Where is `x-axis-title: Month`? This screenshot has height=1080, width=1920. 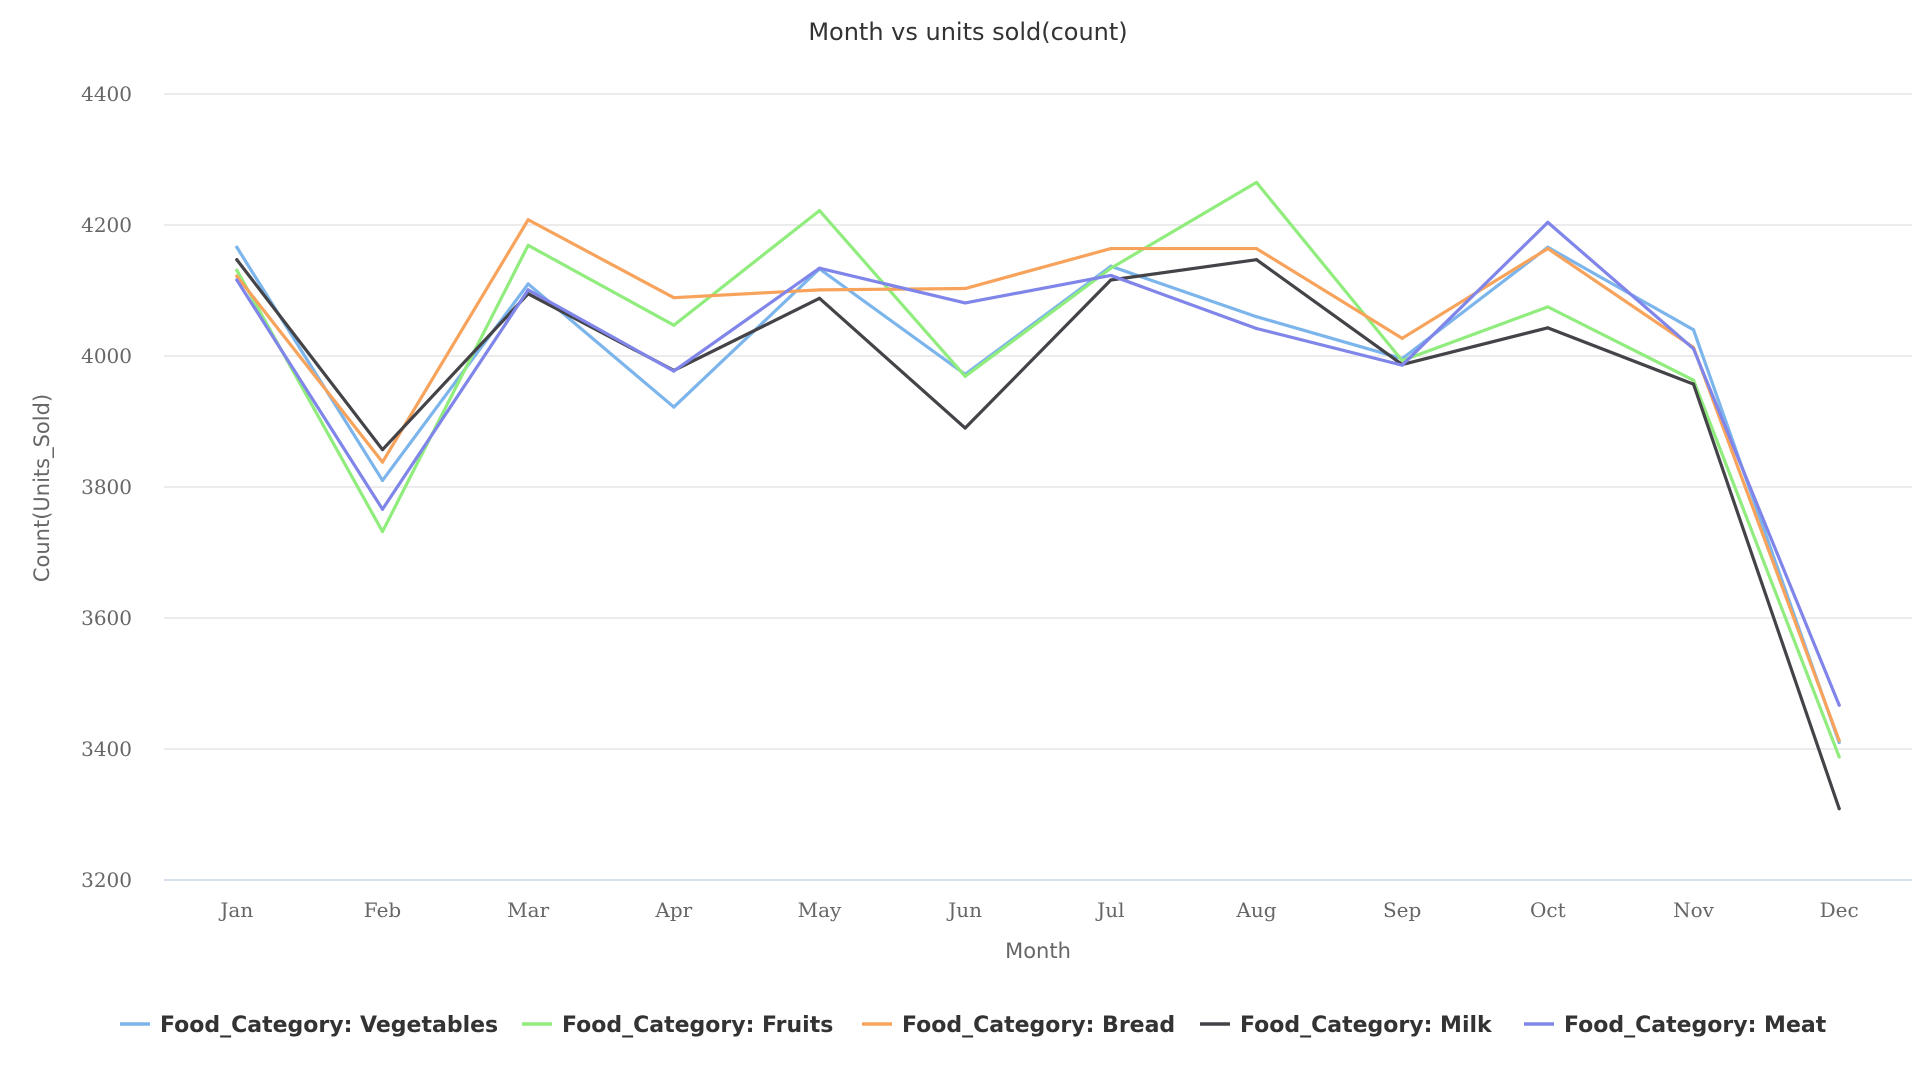 x-axis-title: Month is located at coordinates (1038, 951).